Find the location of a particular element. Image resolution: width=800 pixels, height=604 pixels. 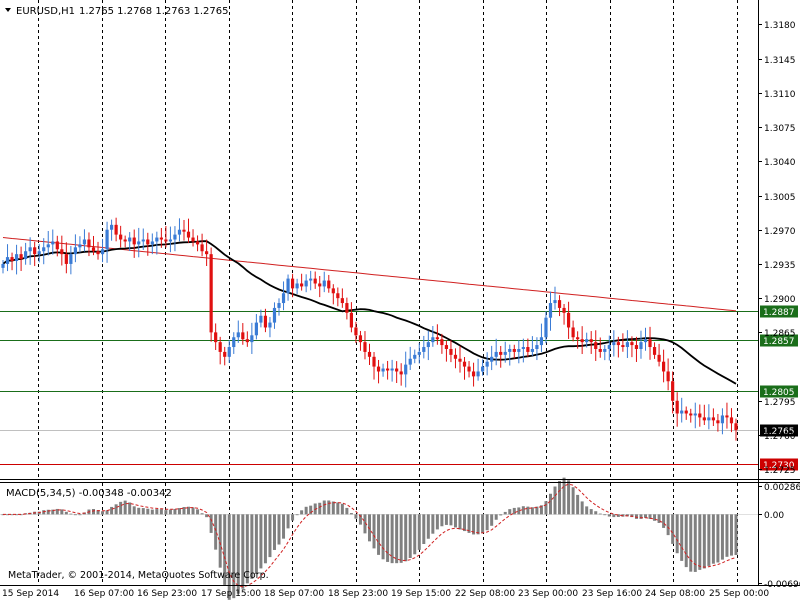

level-price-label: 1.2730 is located at coordinates (779, 466).